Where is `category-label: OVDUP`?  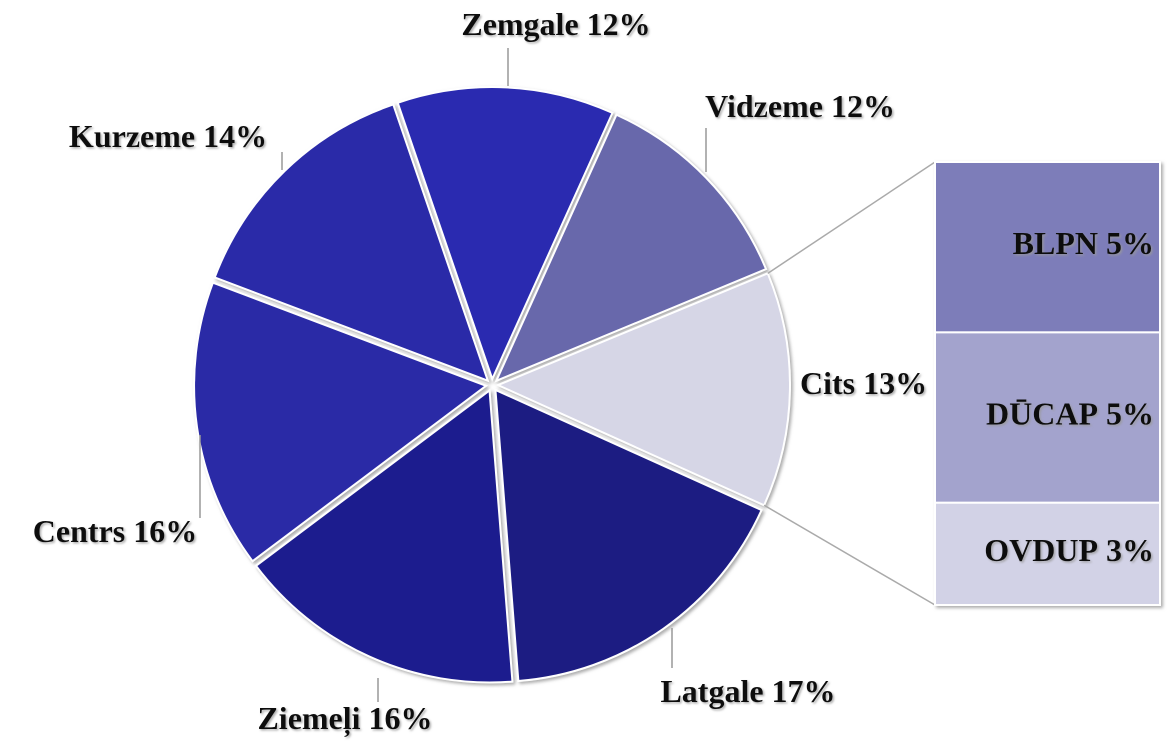 category-label: OVDUP is located at coordinates (1041, 550).